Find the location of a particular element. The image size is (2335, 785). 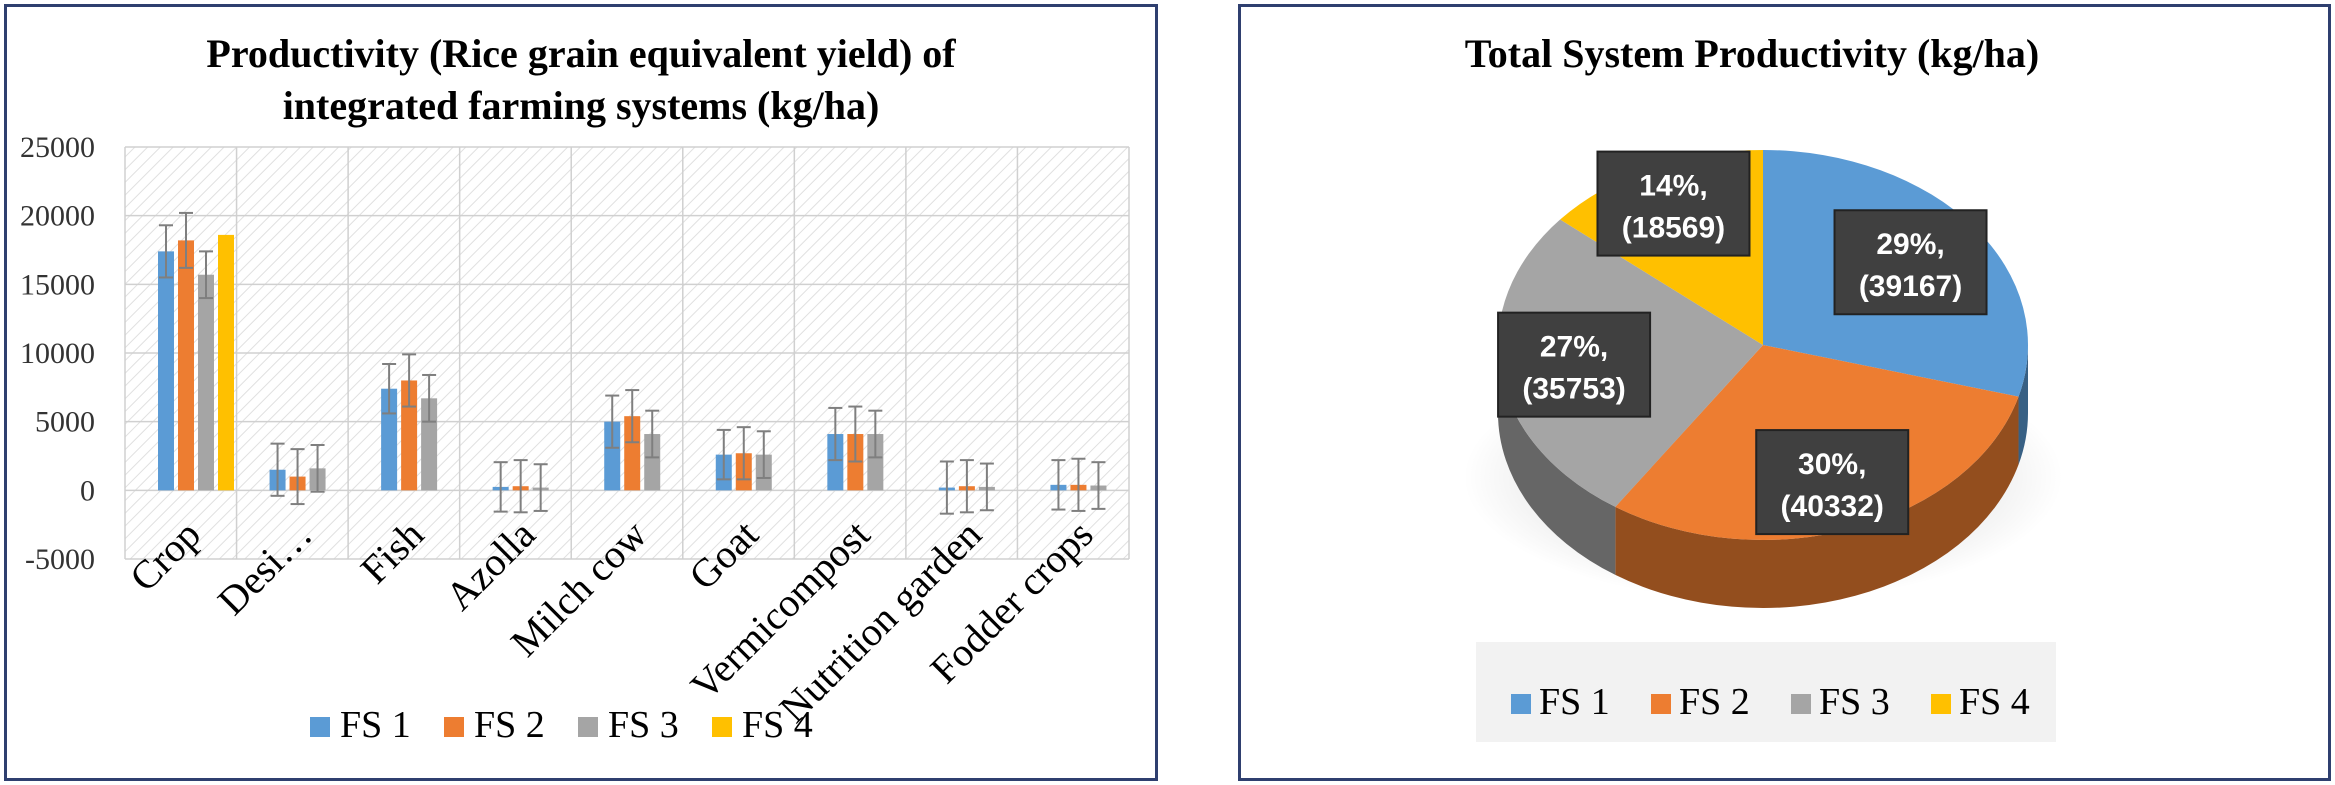

pie-side-fs1 is located at coordinates (2023, 405).